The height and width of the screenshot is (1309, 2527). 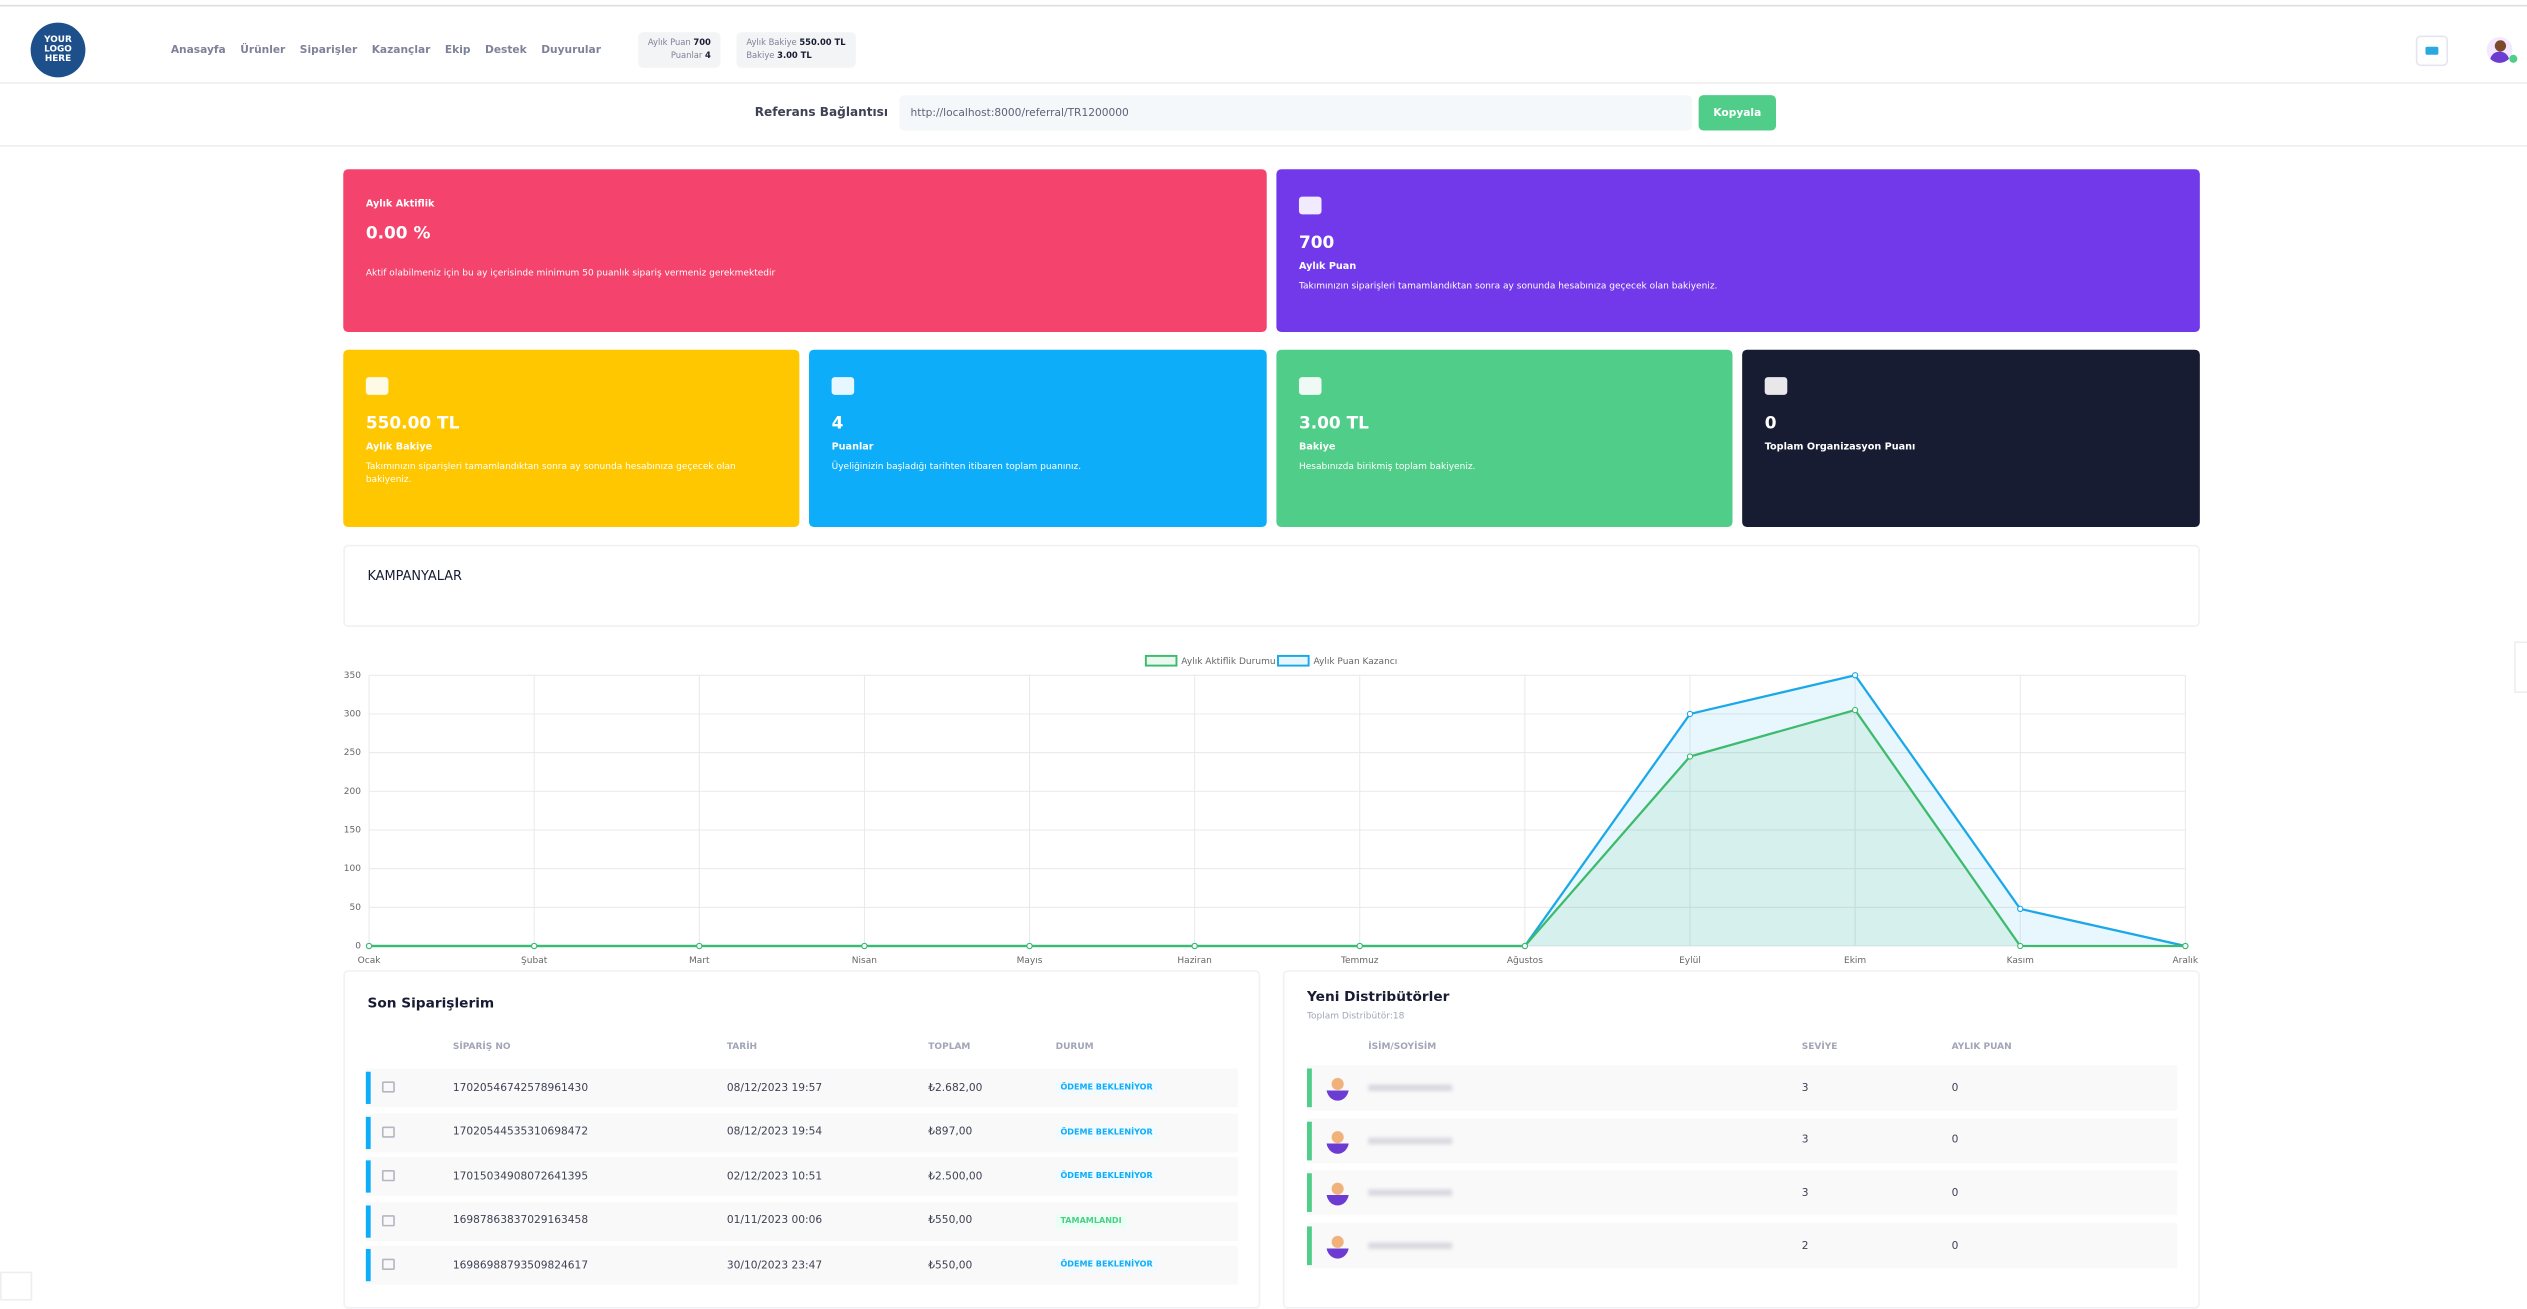 I want to click on series-area, so click(x=1277, y=828).